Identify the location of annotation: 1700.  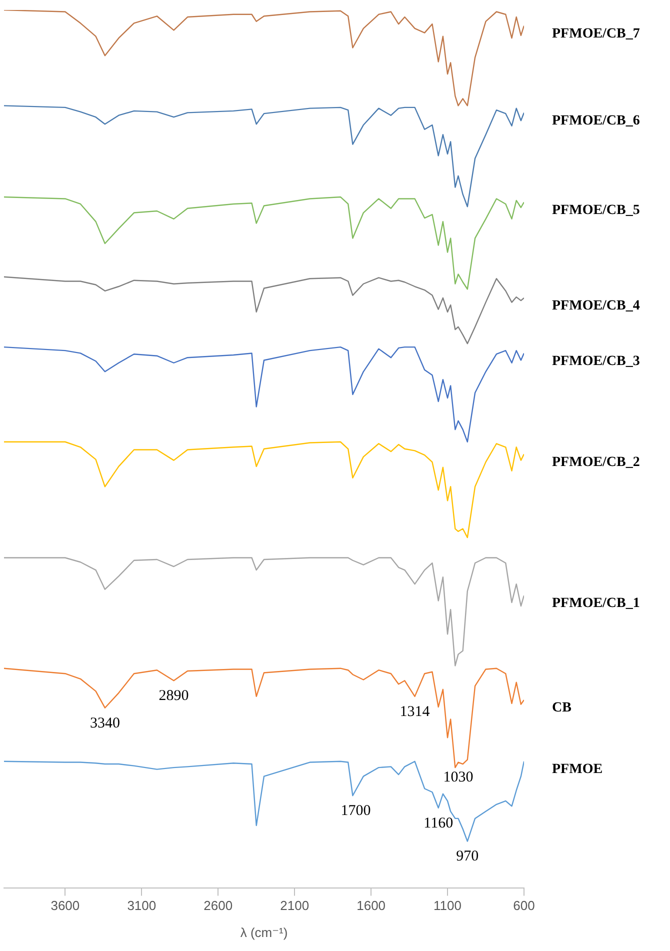
(355, 811).